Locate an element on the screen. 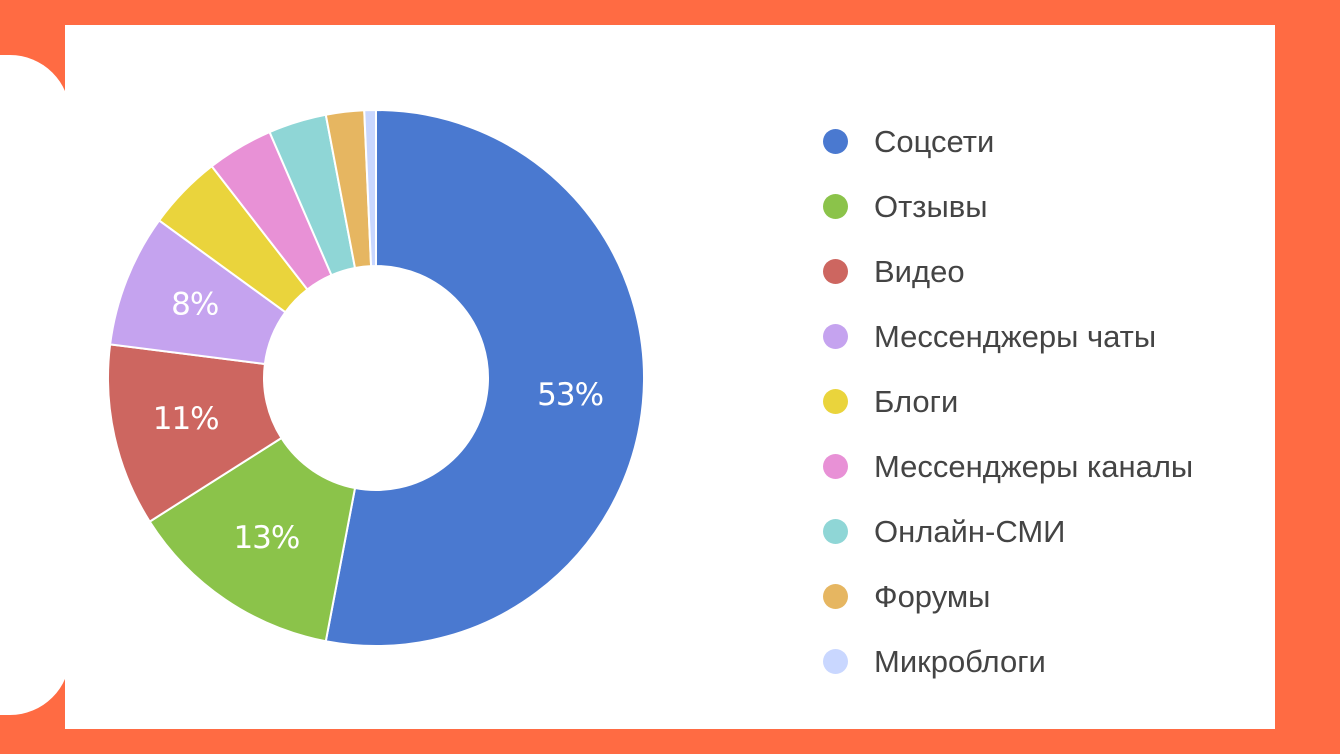 The width and height of the screenshot is (1340, 754). legend-item: Онлайн-СМИ is located at coordinates (1008, 531).